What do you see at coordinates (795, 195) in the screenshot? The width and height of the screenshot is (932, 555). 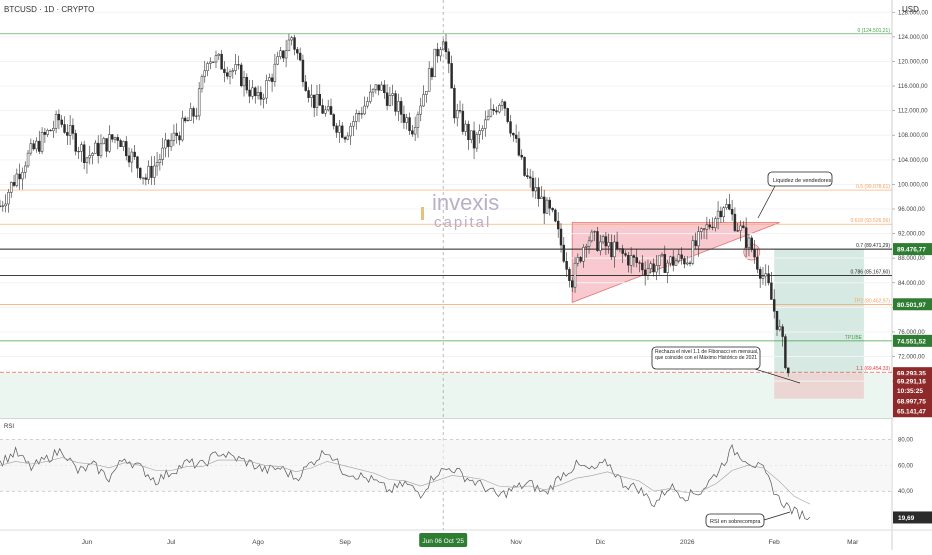 I see `annotation-liquidity: Liquidez de vendedores` at bounding box center [795, 195].